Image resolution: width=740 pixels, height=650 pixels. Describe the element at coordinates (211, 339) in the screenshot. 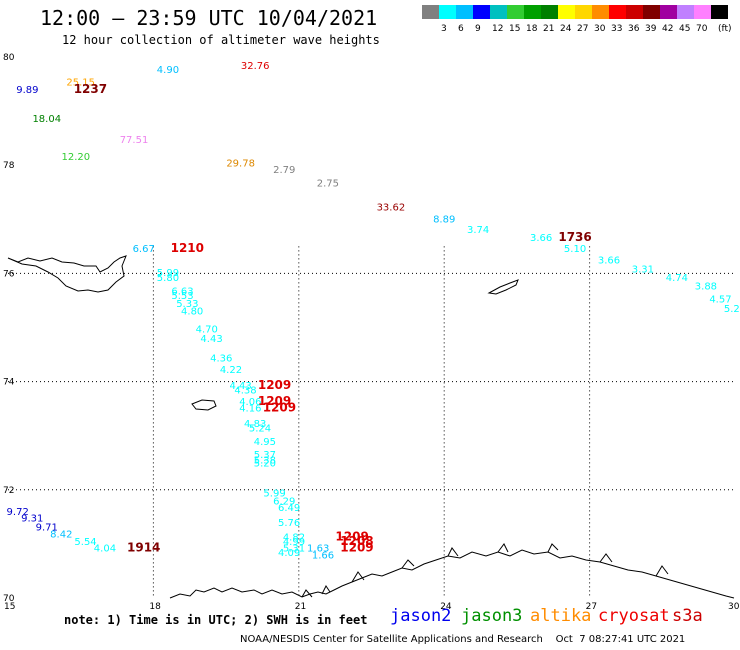

I see `wave-height-label: 4.43` at that location.